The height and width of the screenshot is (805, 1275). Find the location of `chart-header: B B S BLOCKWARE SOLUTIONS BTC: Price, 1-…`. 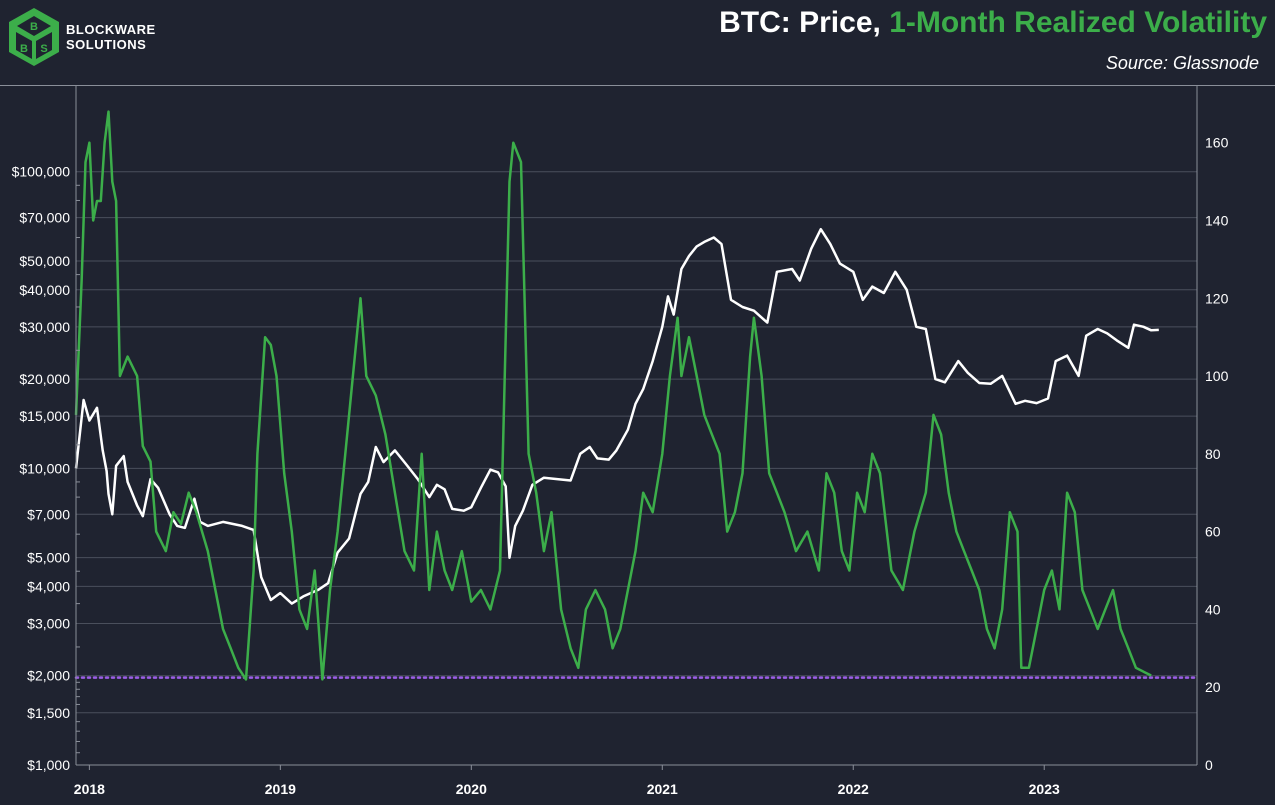

chart-header: B B S BLOCKWARE SOLUTIONS BTC: Price, 1-… is located at coordinates (637, 43).